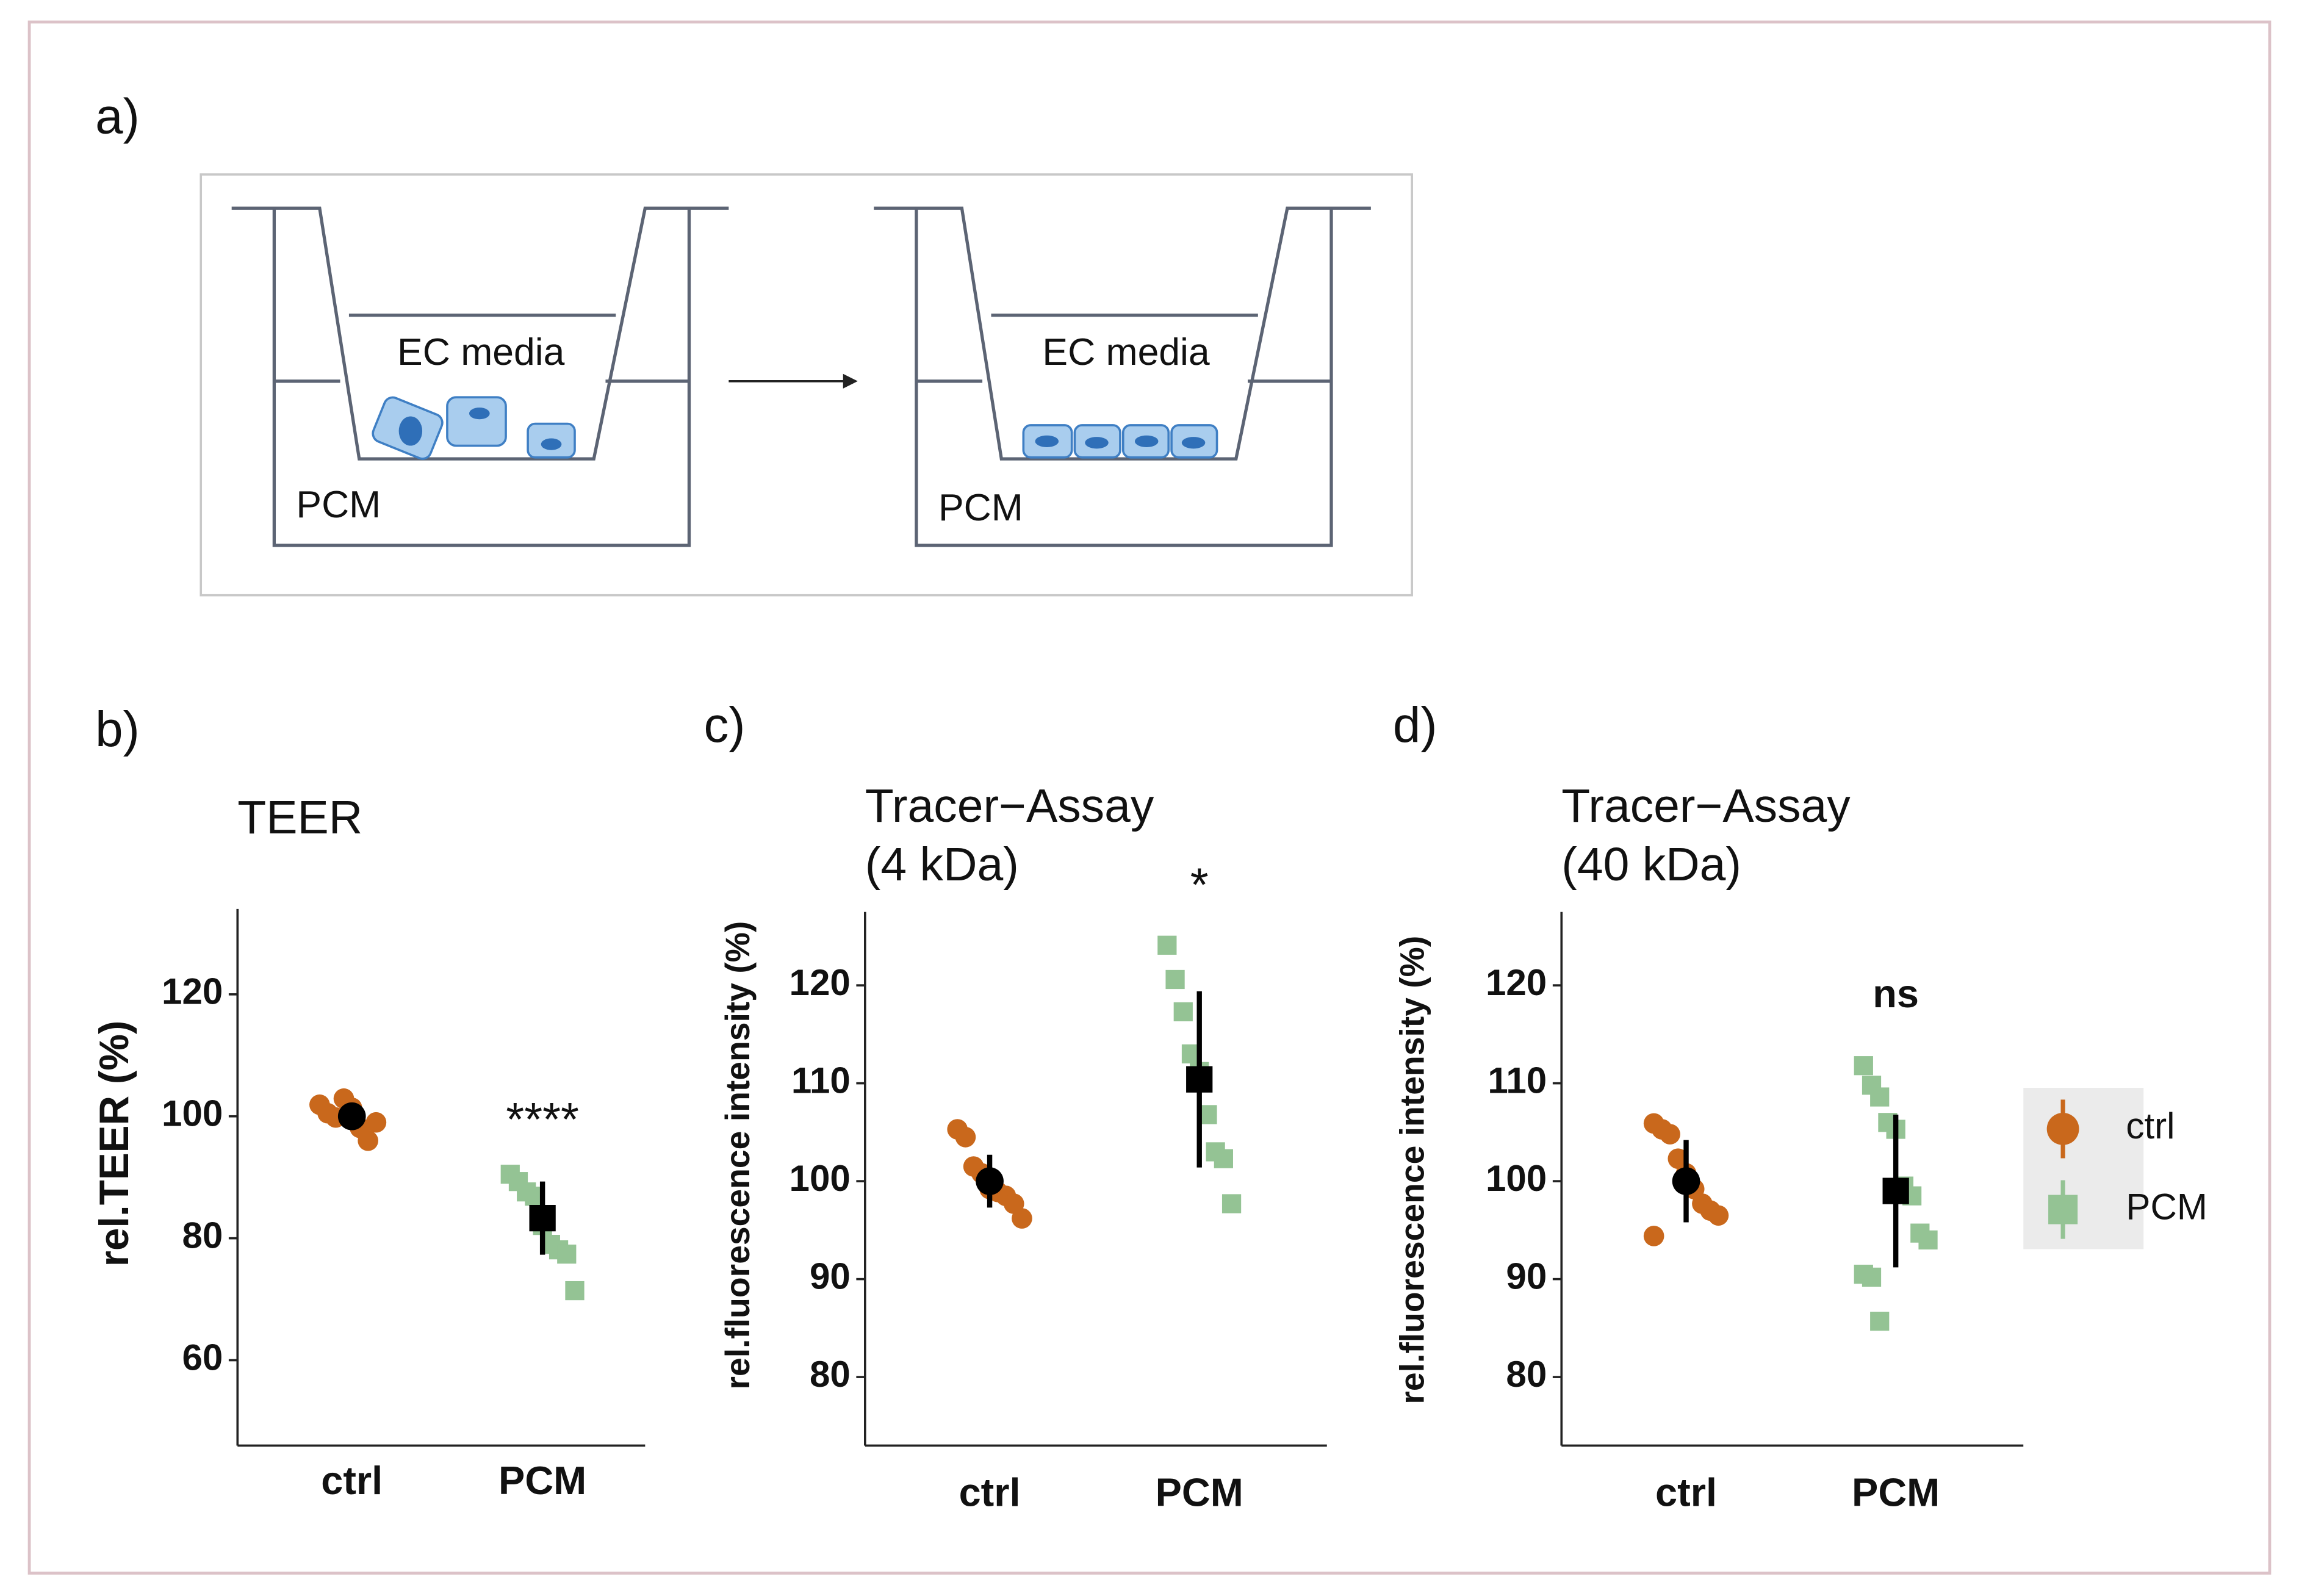  Describe the element at coordinates (114, 1144) in the screenshot. I see `y-axis-label: rel.TEER (%)` at that location.